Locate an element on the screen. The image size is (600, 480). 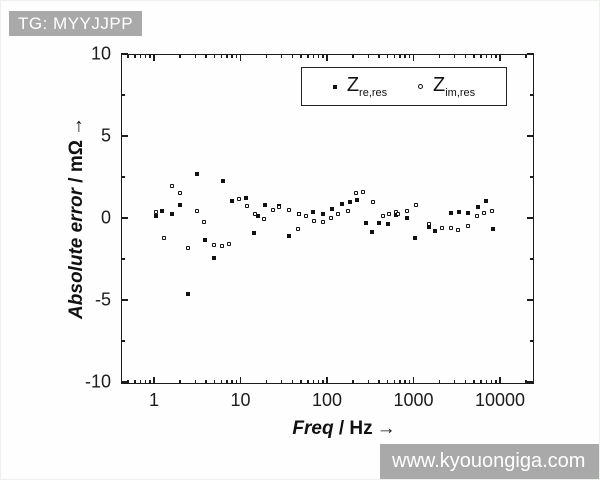
legend-box: Zre,res Zim,res is located at coordinates (404, 86).